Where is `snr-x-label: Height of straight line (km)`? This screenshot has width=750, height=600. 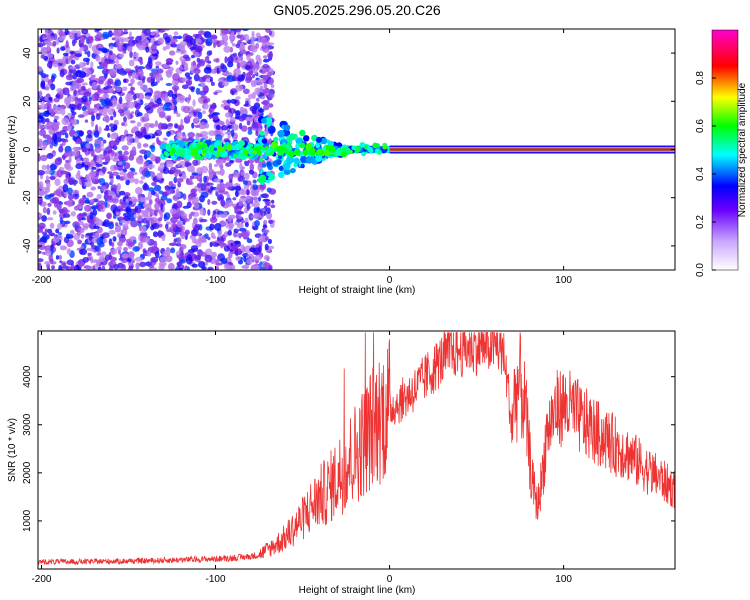
snr-x-label: Height of straight line (km) is located at coordinates (357, 590).